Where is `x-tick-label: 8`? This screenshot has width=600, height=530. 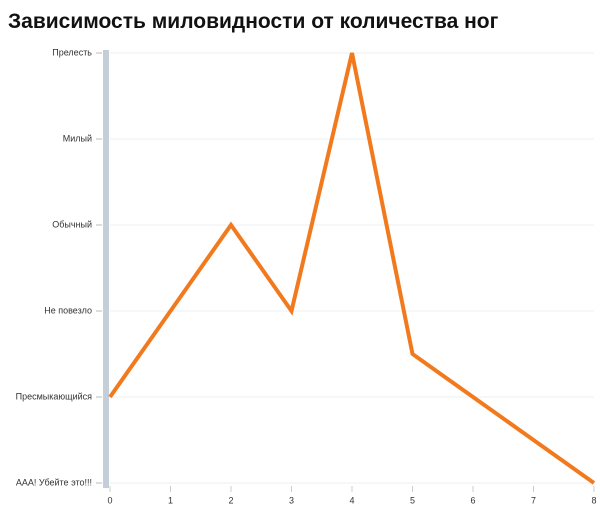
x-tick-label: 8 is located at coordinates (593, 500).